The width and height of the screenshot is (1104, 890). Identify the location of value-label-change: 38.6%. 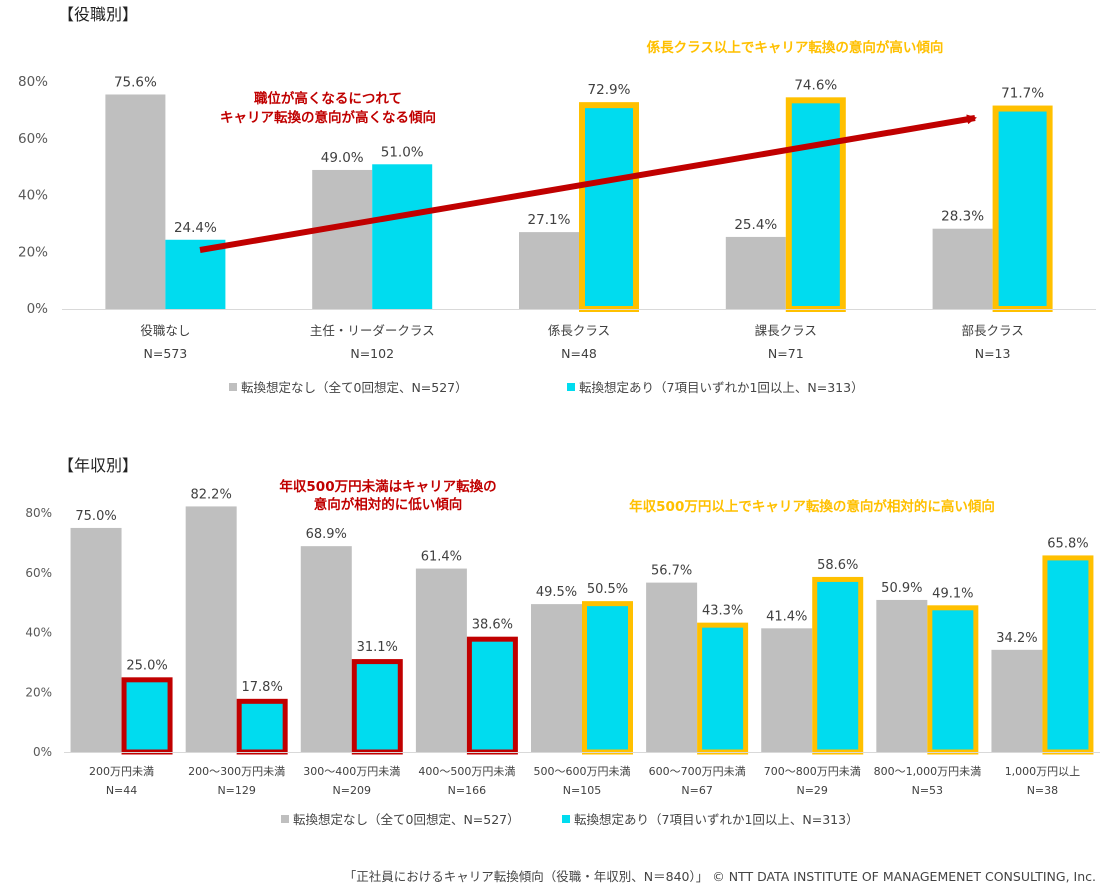
(492, 625).